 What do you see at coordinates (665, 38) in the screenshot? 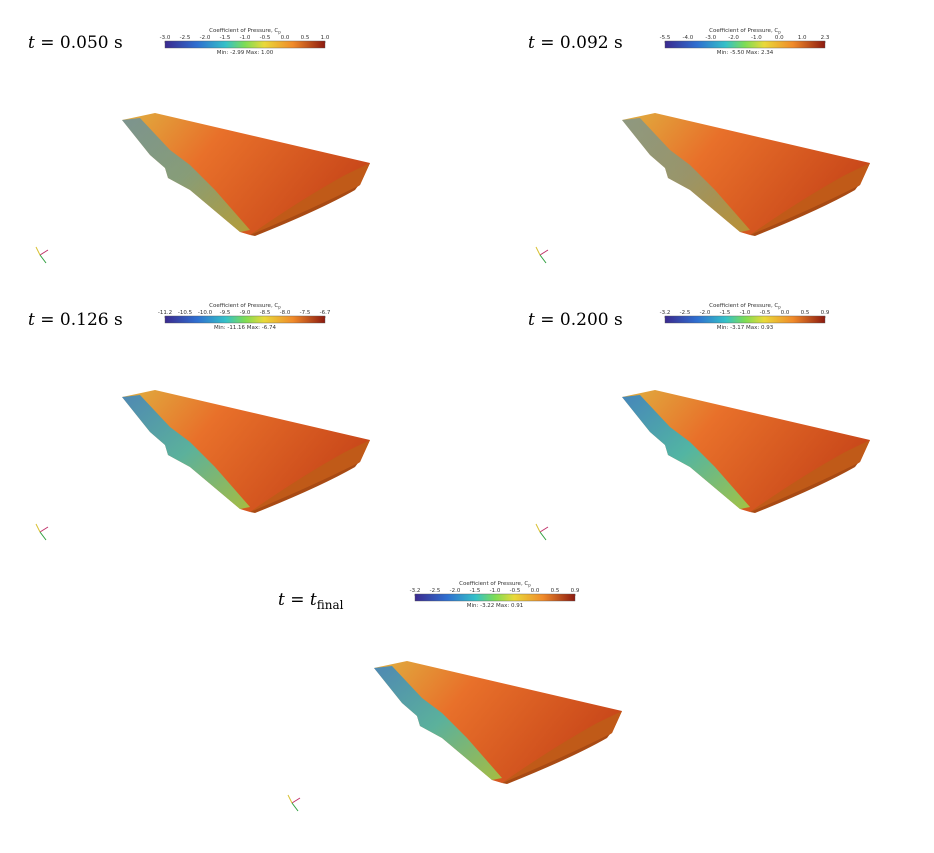
I see `colorbar-tick-label: -5.5` at bounding box center [665, 38].